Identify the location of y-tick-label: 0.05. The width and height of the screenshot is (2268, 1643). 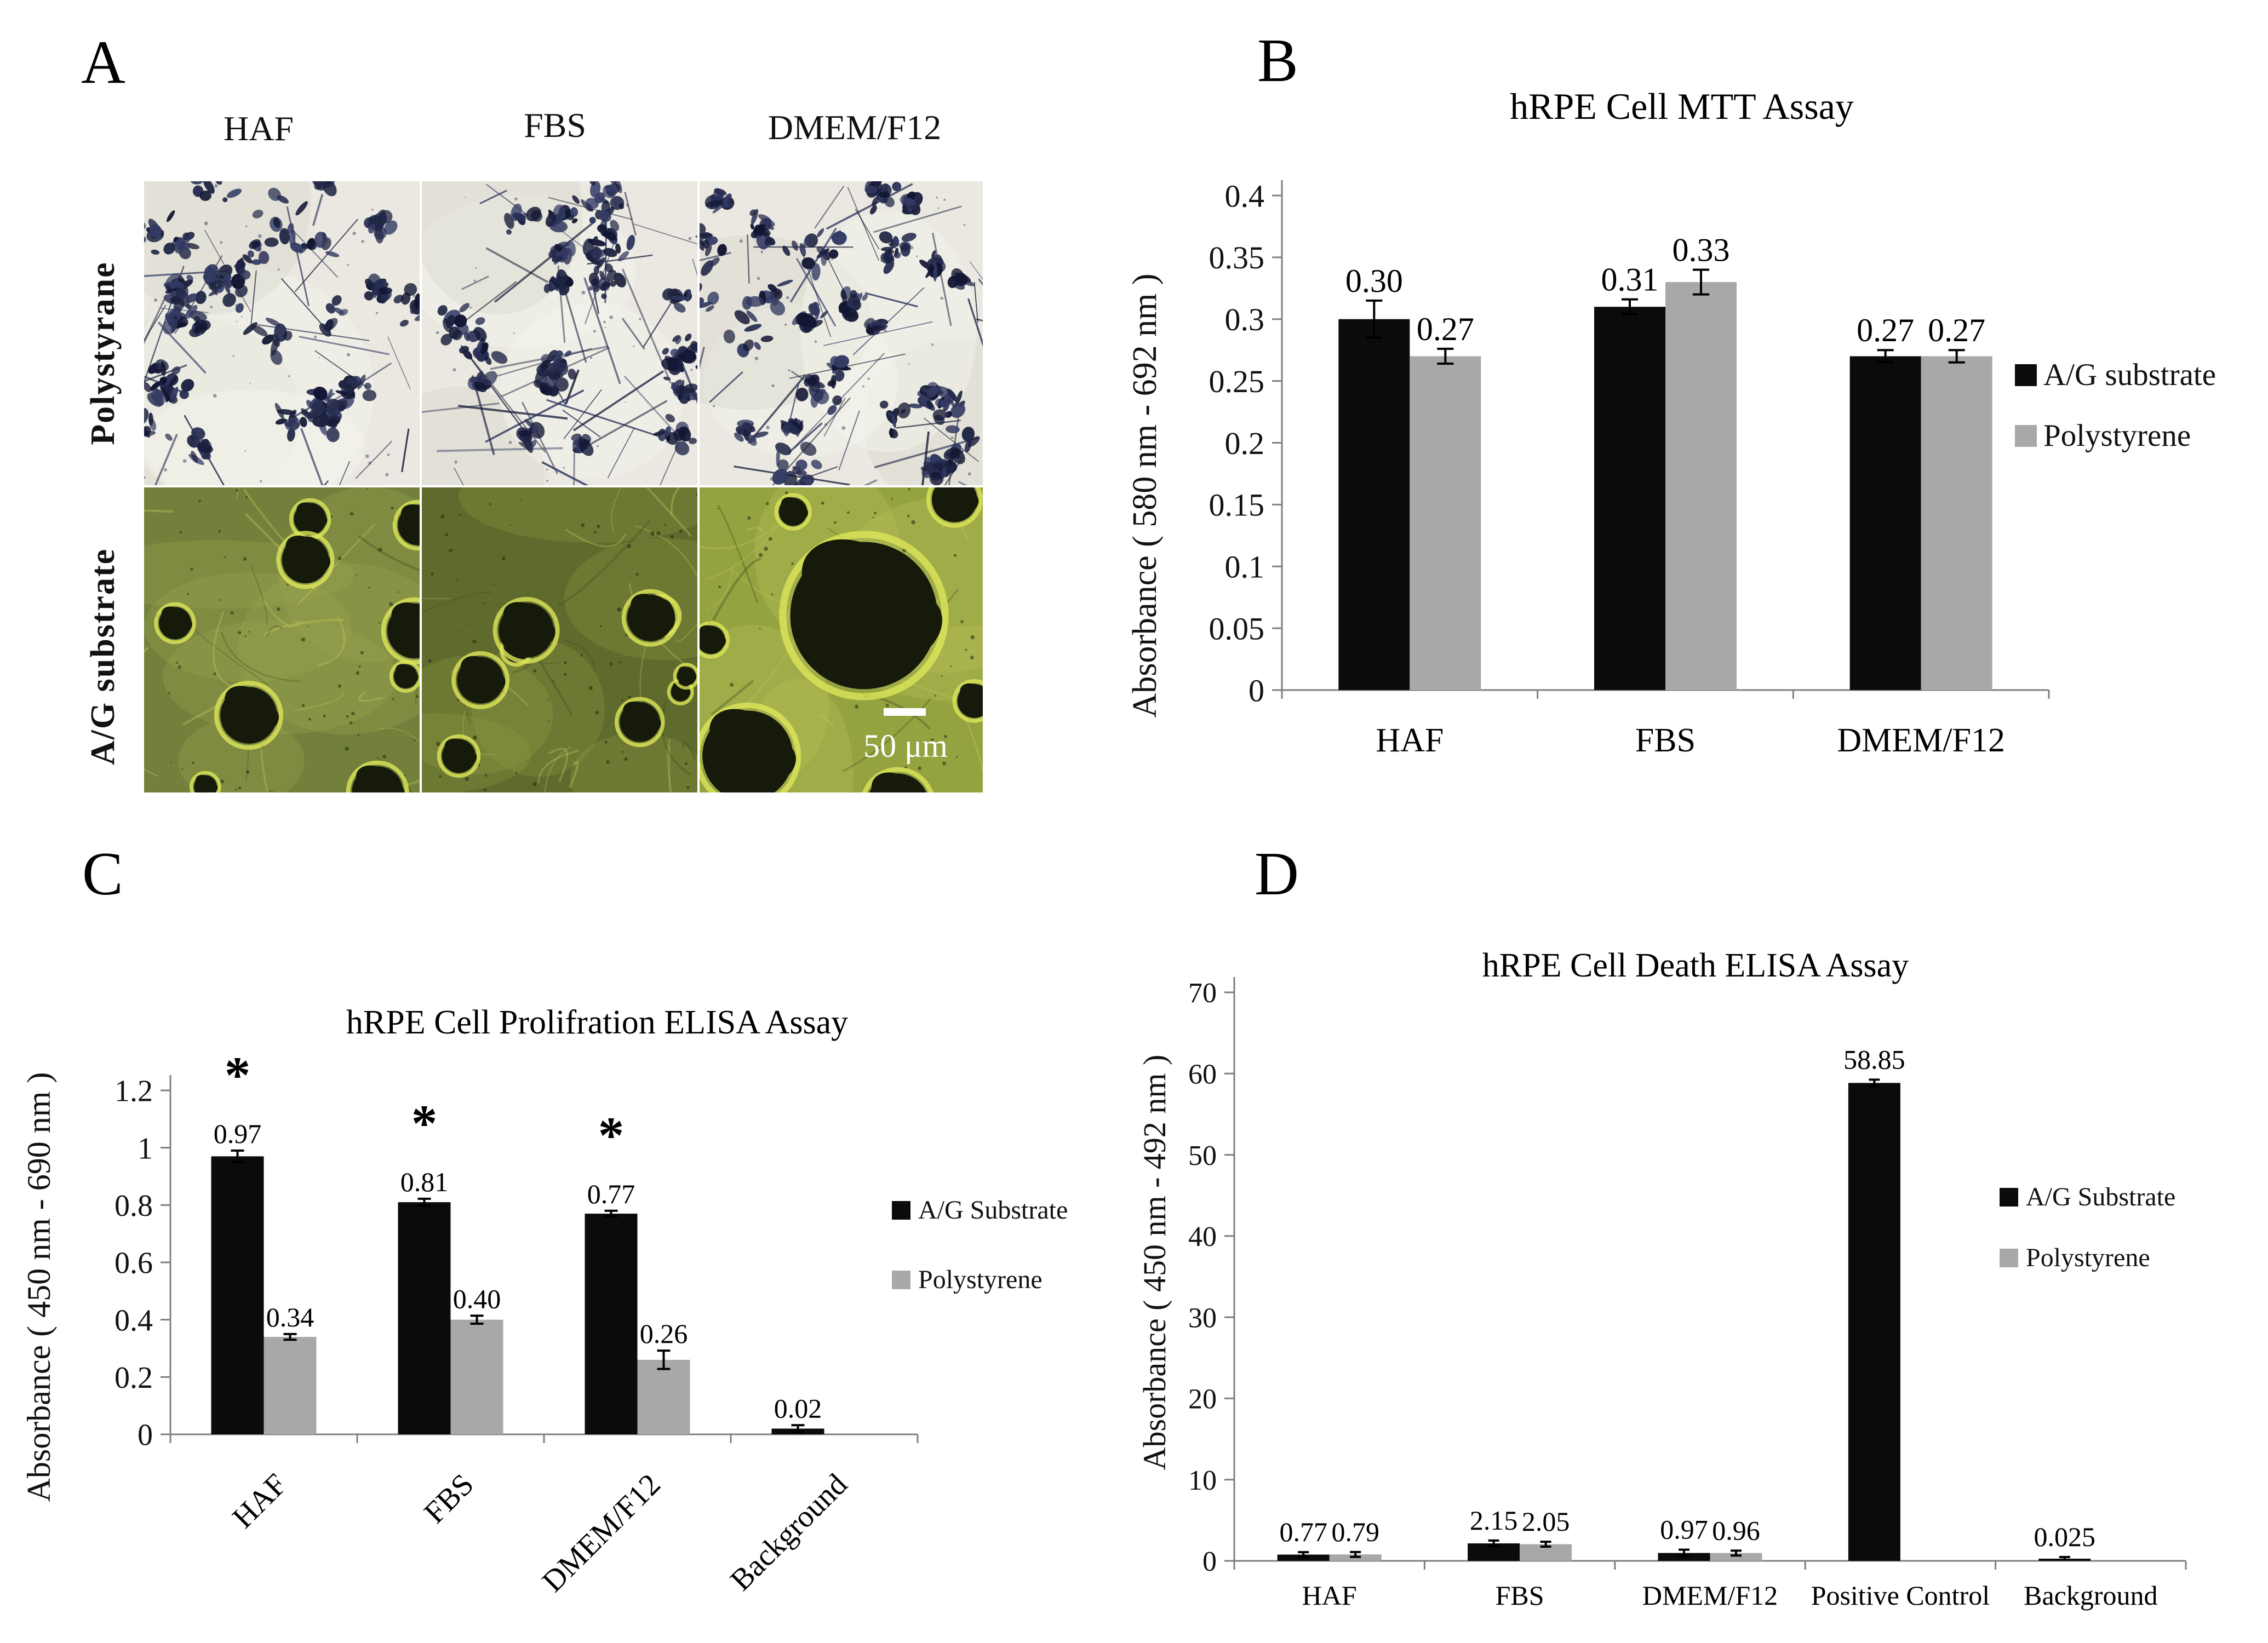
(1237, 629).